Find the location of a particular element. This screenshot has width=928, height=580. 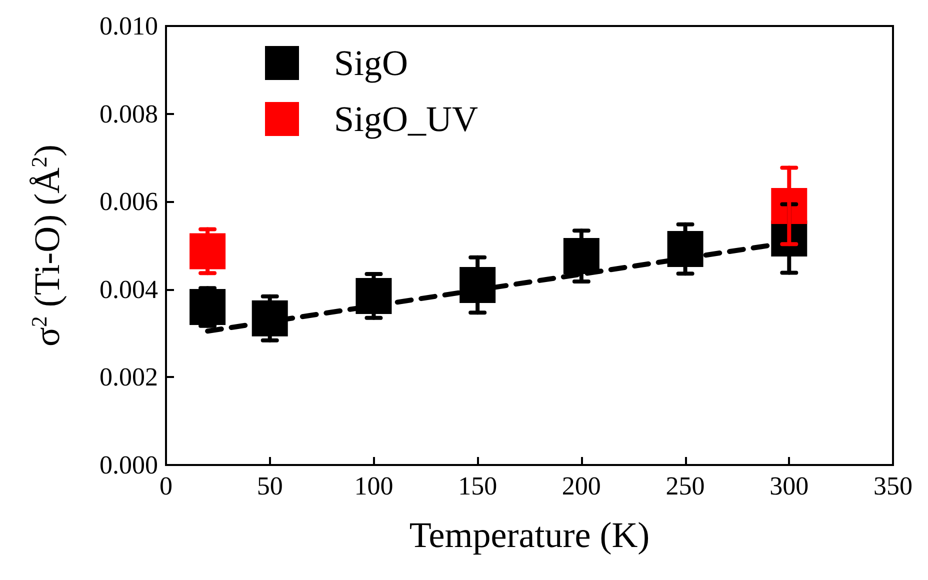

x-tick-label: 350 is located at coordinates (893, 486).